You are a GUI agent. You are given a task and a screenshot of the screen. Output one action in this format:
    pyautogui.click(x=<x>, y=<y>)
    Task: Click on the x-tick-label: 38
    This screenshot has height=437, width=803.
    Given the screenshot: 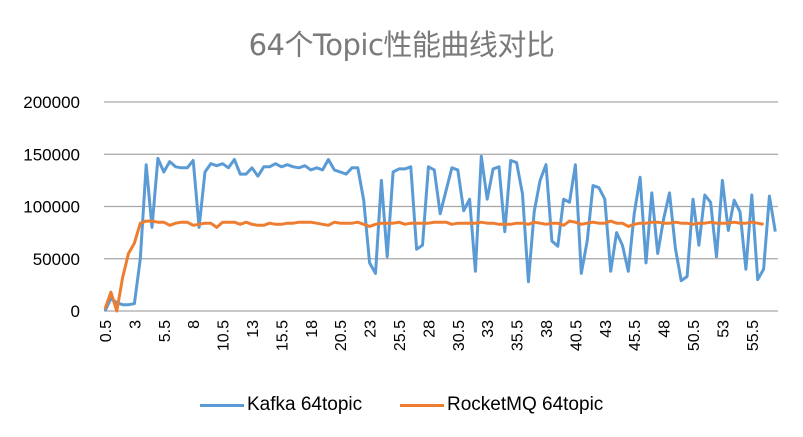 What is the action you would take?
    pyautogui.click(x=547, y=329)
    